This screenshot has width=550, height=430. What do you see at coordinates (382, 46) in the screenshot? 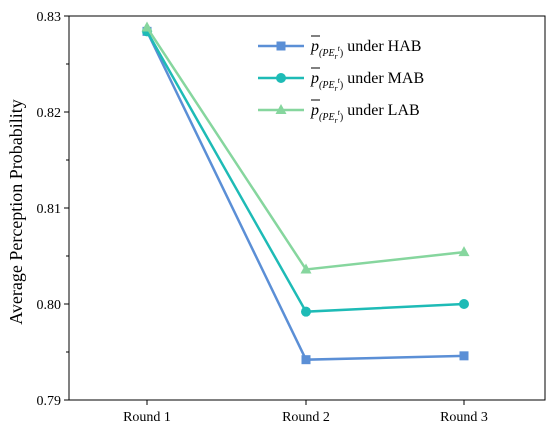
I see `legend-label-suffix: under HAB` at bounding box center [382, 46].